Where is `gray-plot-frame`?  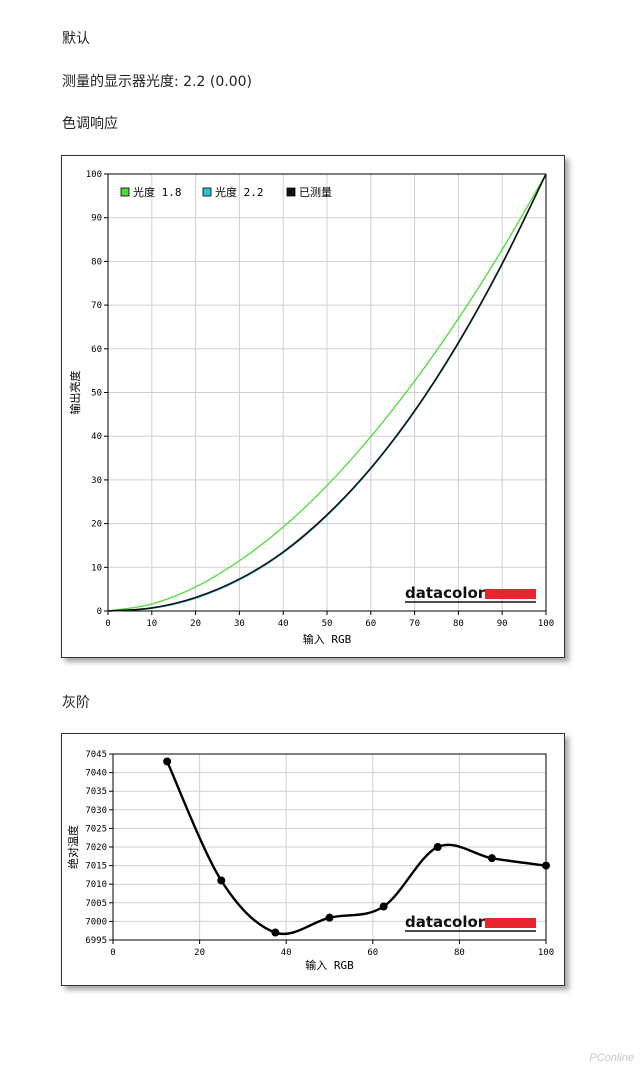
gray-plot-frame is located at coordinates (329, 847).